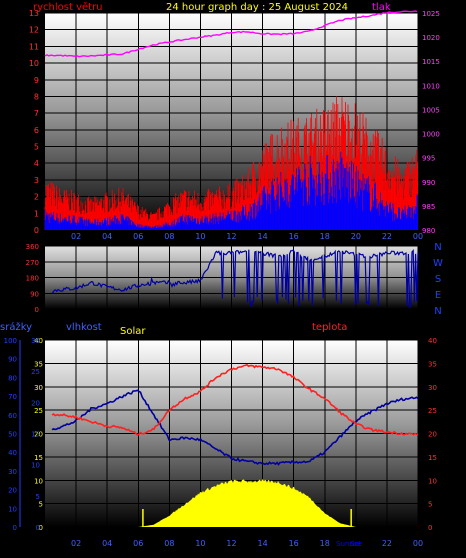 The height and width of the screenshot is (558, 466). What do you see at coordinates (34, 13) in the screenshot?
I see `panel1-left-tick-label: 13` at bounding box center [34, 13].